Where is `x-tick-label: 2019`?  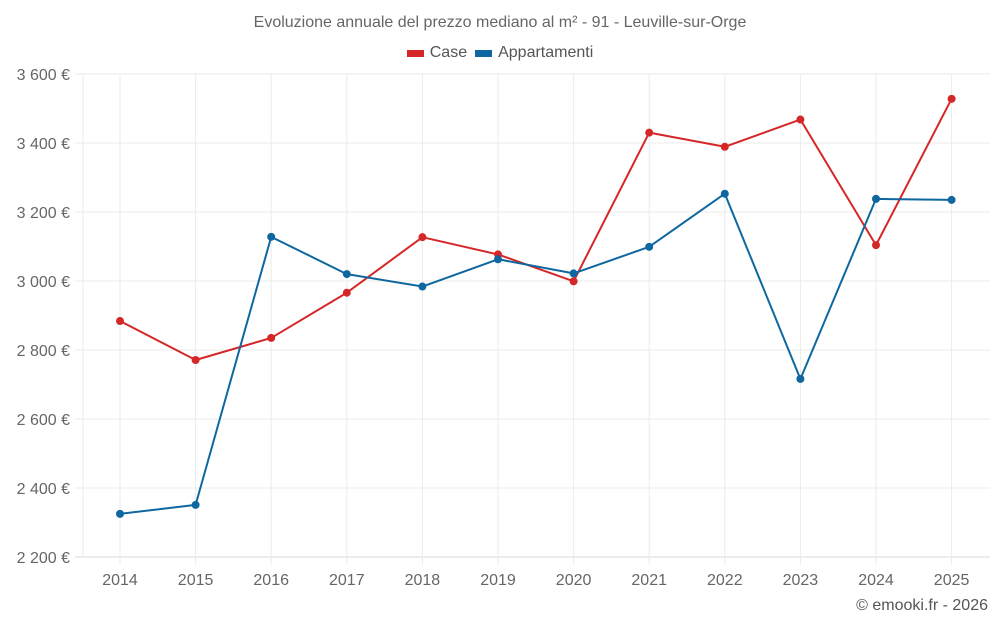 x-tick-label: 2019 is located at coordinates (498, 580).